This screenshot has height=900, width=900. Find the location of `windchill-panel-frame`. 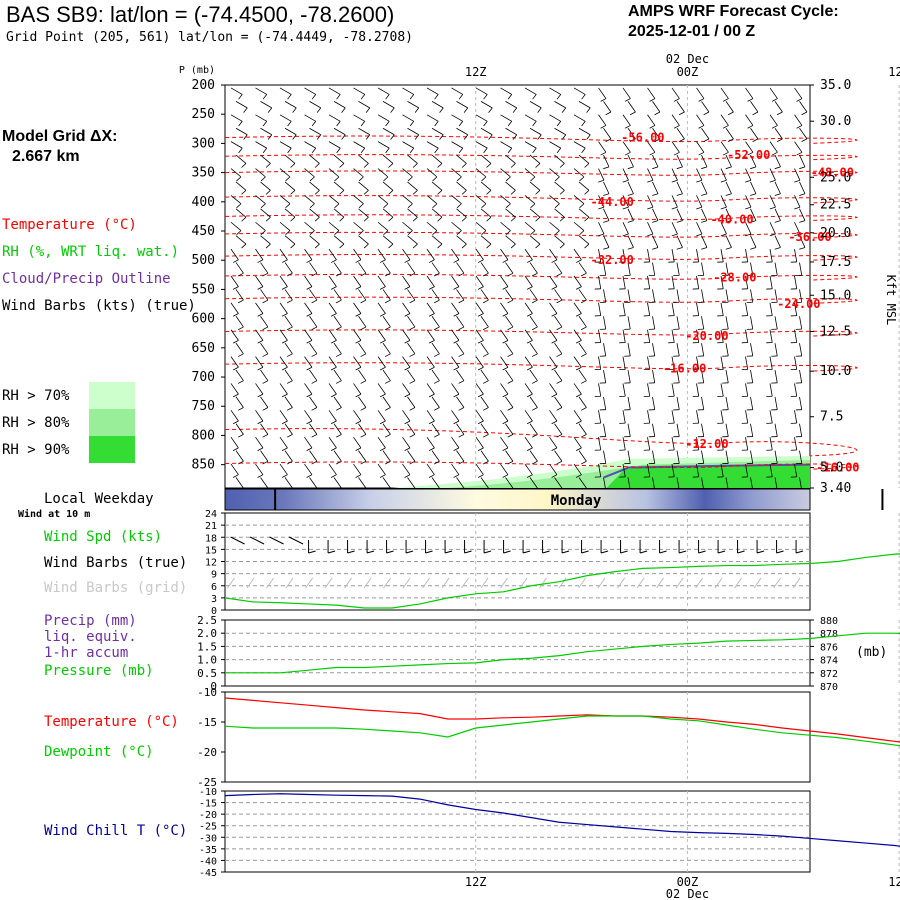

windchill-panel-frame is located at coordinates (517, 831).